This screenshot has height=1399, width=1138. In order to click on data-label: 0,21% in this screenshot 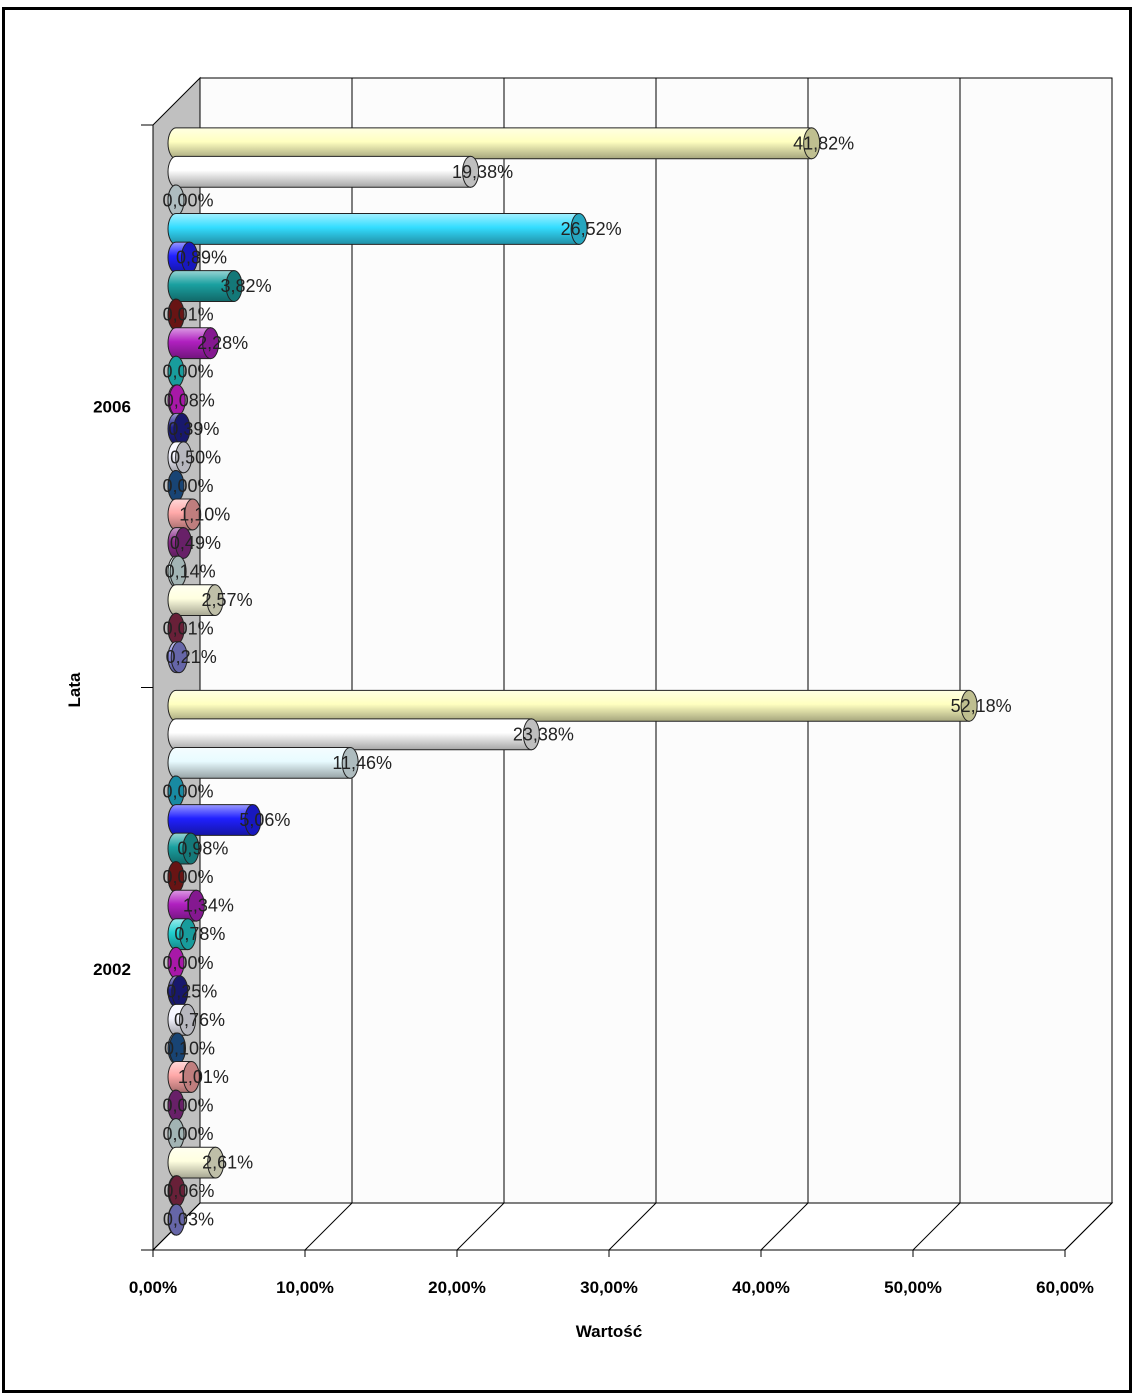, I will do `click(191, 657)`.